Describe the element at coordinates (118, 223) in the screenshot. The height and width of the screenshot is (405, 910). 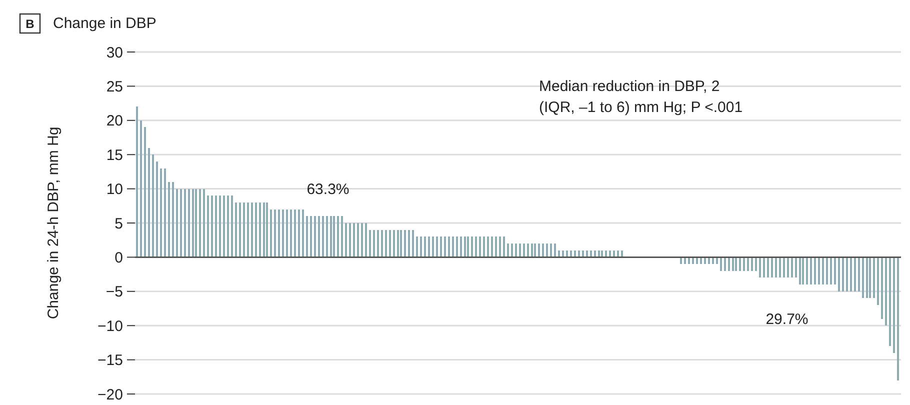
I see `y-tick-label: 5` at that location.